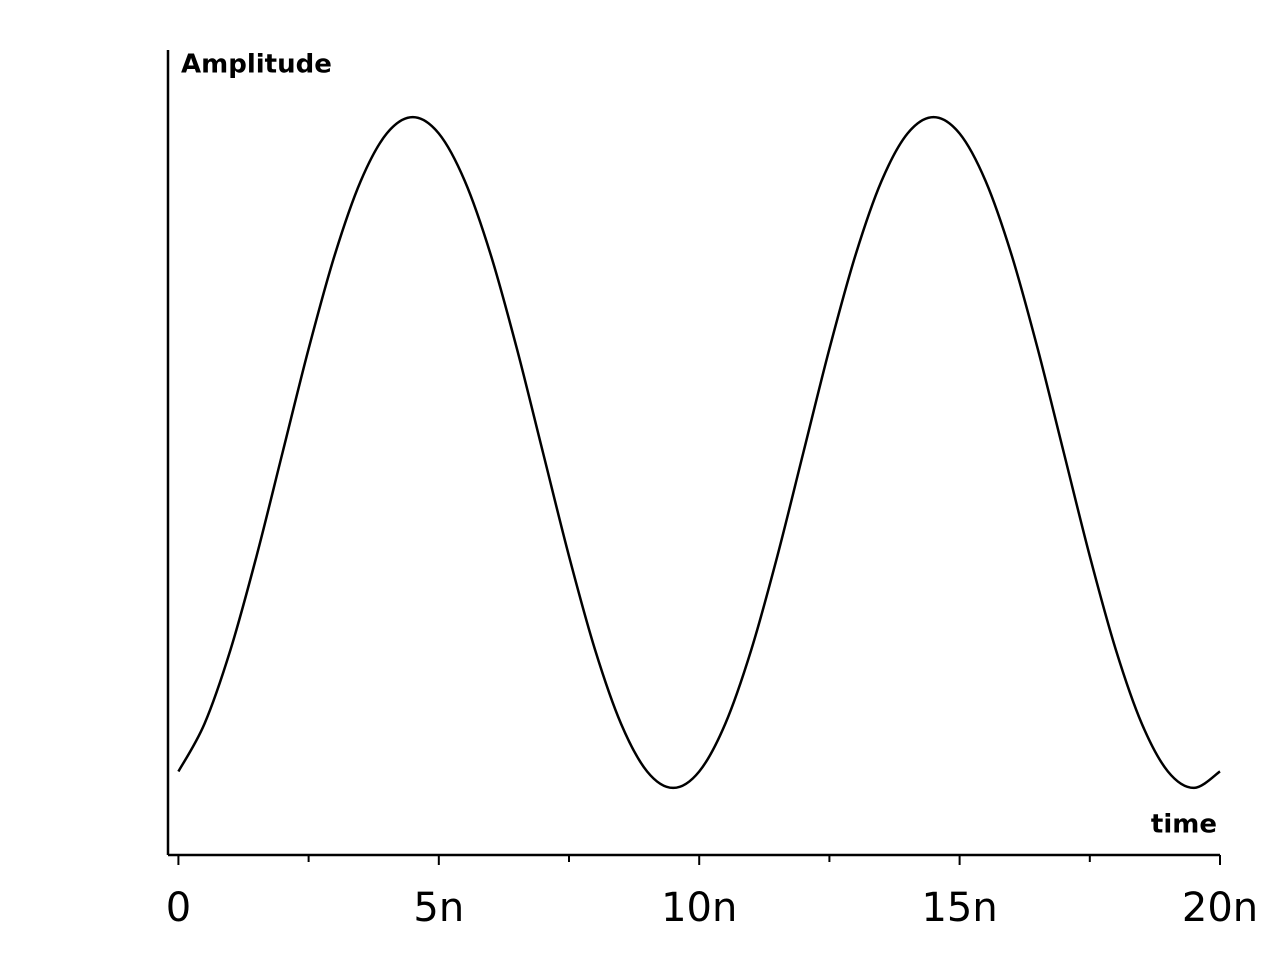 The image size is (1288, 959). What do you see at coordinates (1220, 908) in the screenshot?
I see `x-tick-label: 20n` at bounding box center [1220, 908].